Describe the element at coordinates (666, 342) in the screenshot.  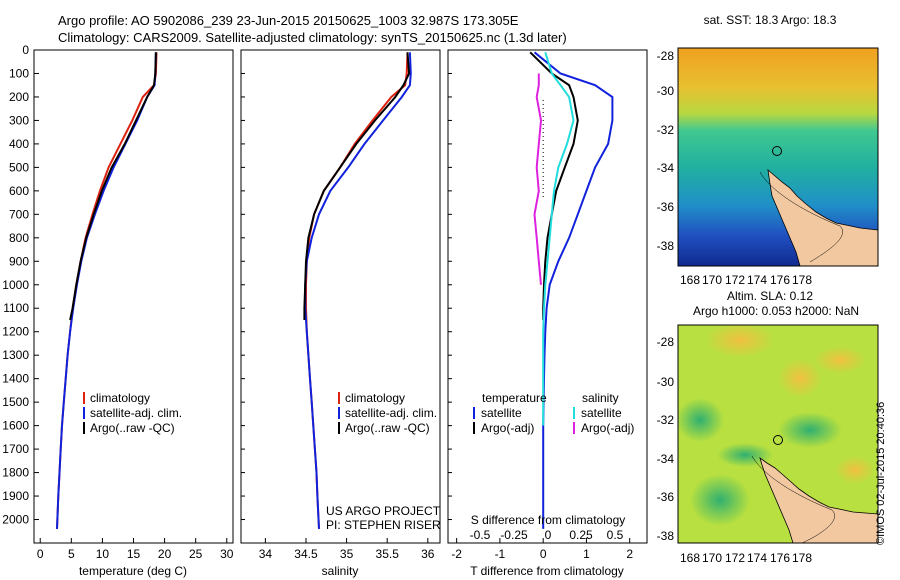
I see `map-lat-tick-label: -28` at that location.